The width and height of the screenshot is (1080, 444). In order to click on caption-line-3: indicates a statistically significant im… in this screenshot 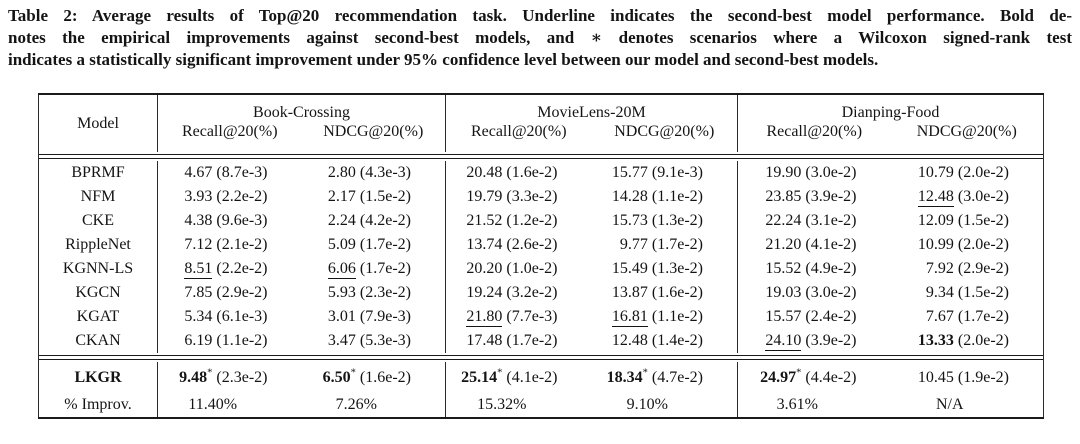, I will do `click(443, 59)`.